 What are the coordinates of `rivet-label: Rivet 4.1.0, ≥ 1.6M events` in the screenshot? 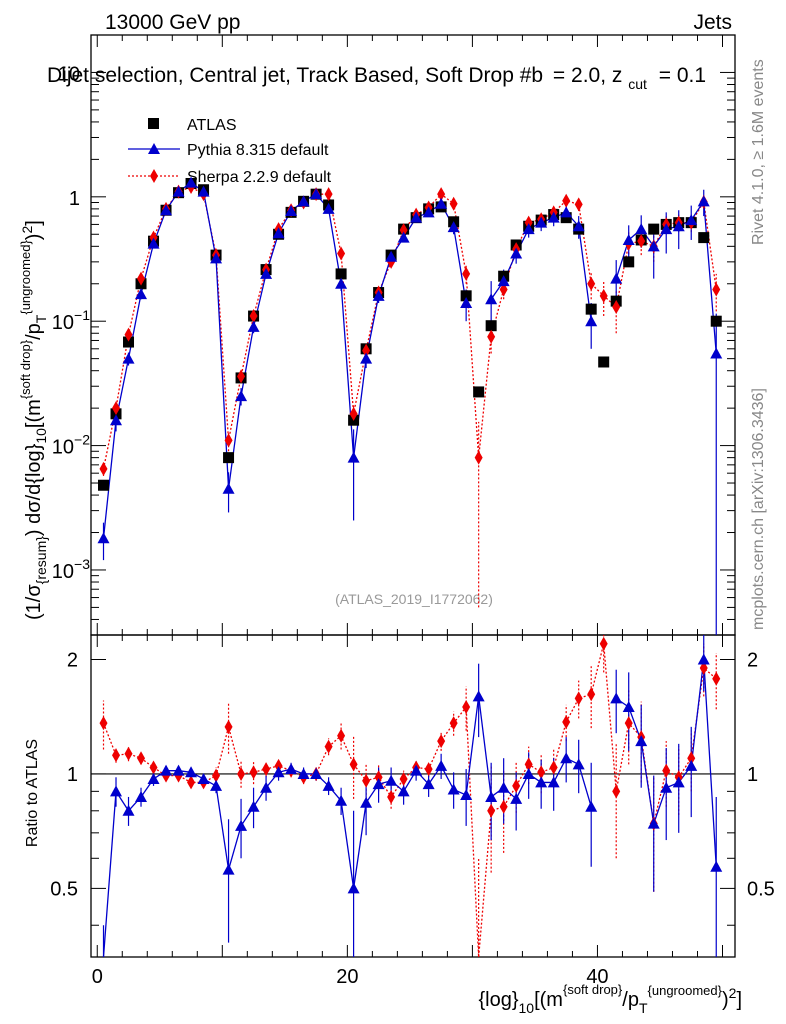 It's located at (758, 152).